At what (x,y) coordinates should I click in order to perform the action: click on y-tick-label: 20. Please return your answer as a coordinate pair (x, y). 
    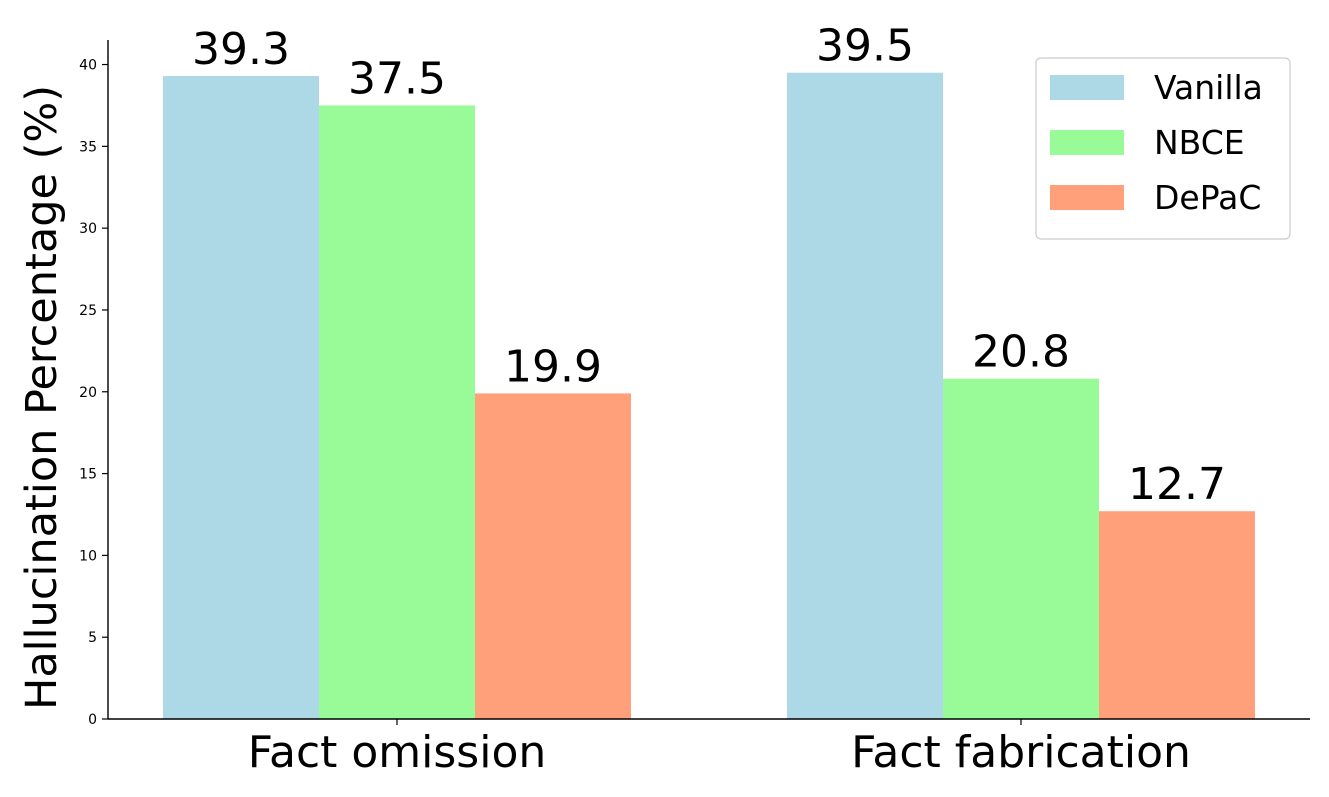
    Looking at the image, I should click on (88, 393).